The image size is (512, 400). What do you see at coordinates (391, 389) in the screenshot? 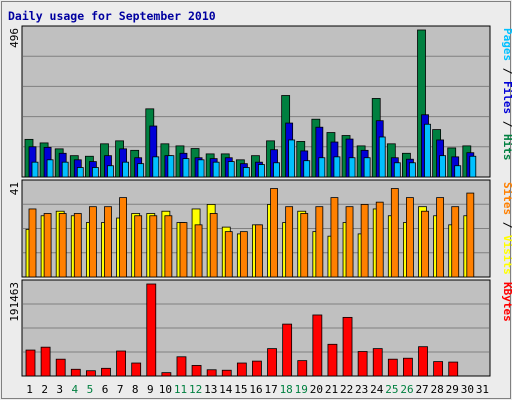
I see `x-tick-label-day-25: 25` at bounding box center [391, 389].